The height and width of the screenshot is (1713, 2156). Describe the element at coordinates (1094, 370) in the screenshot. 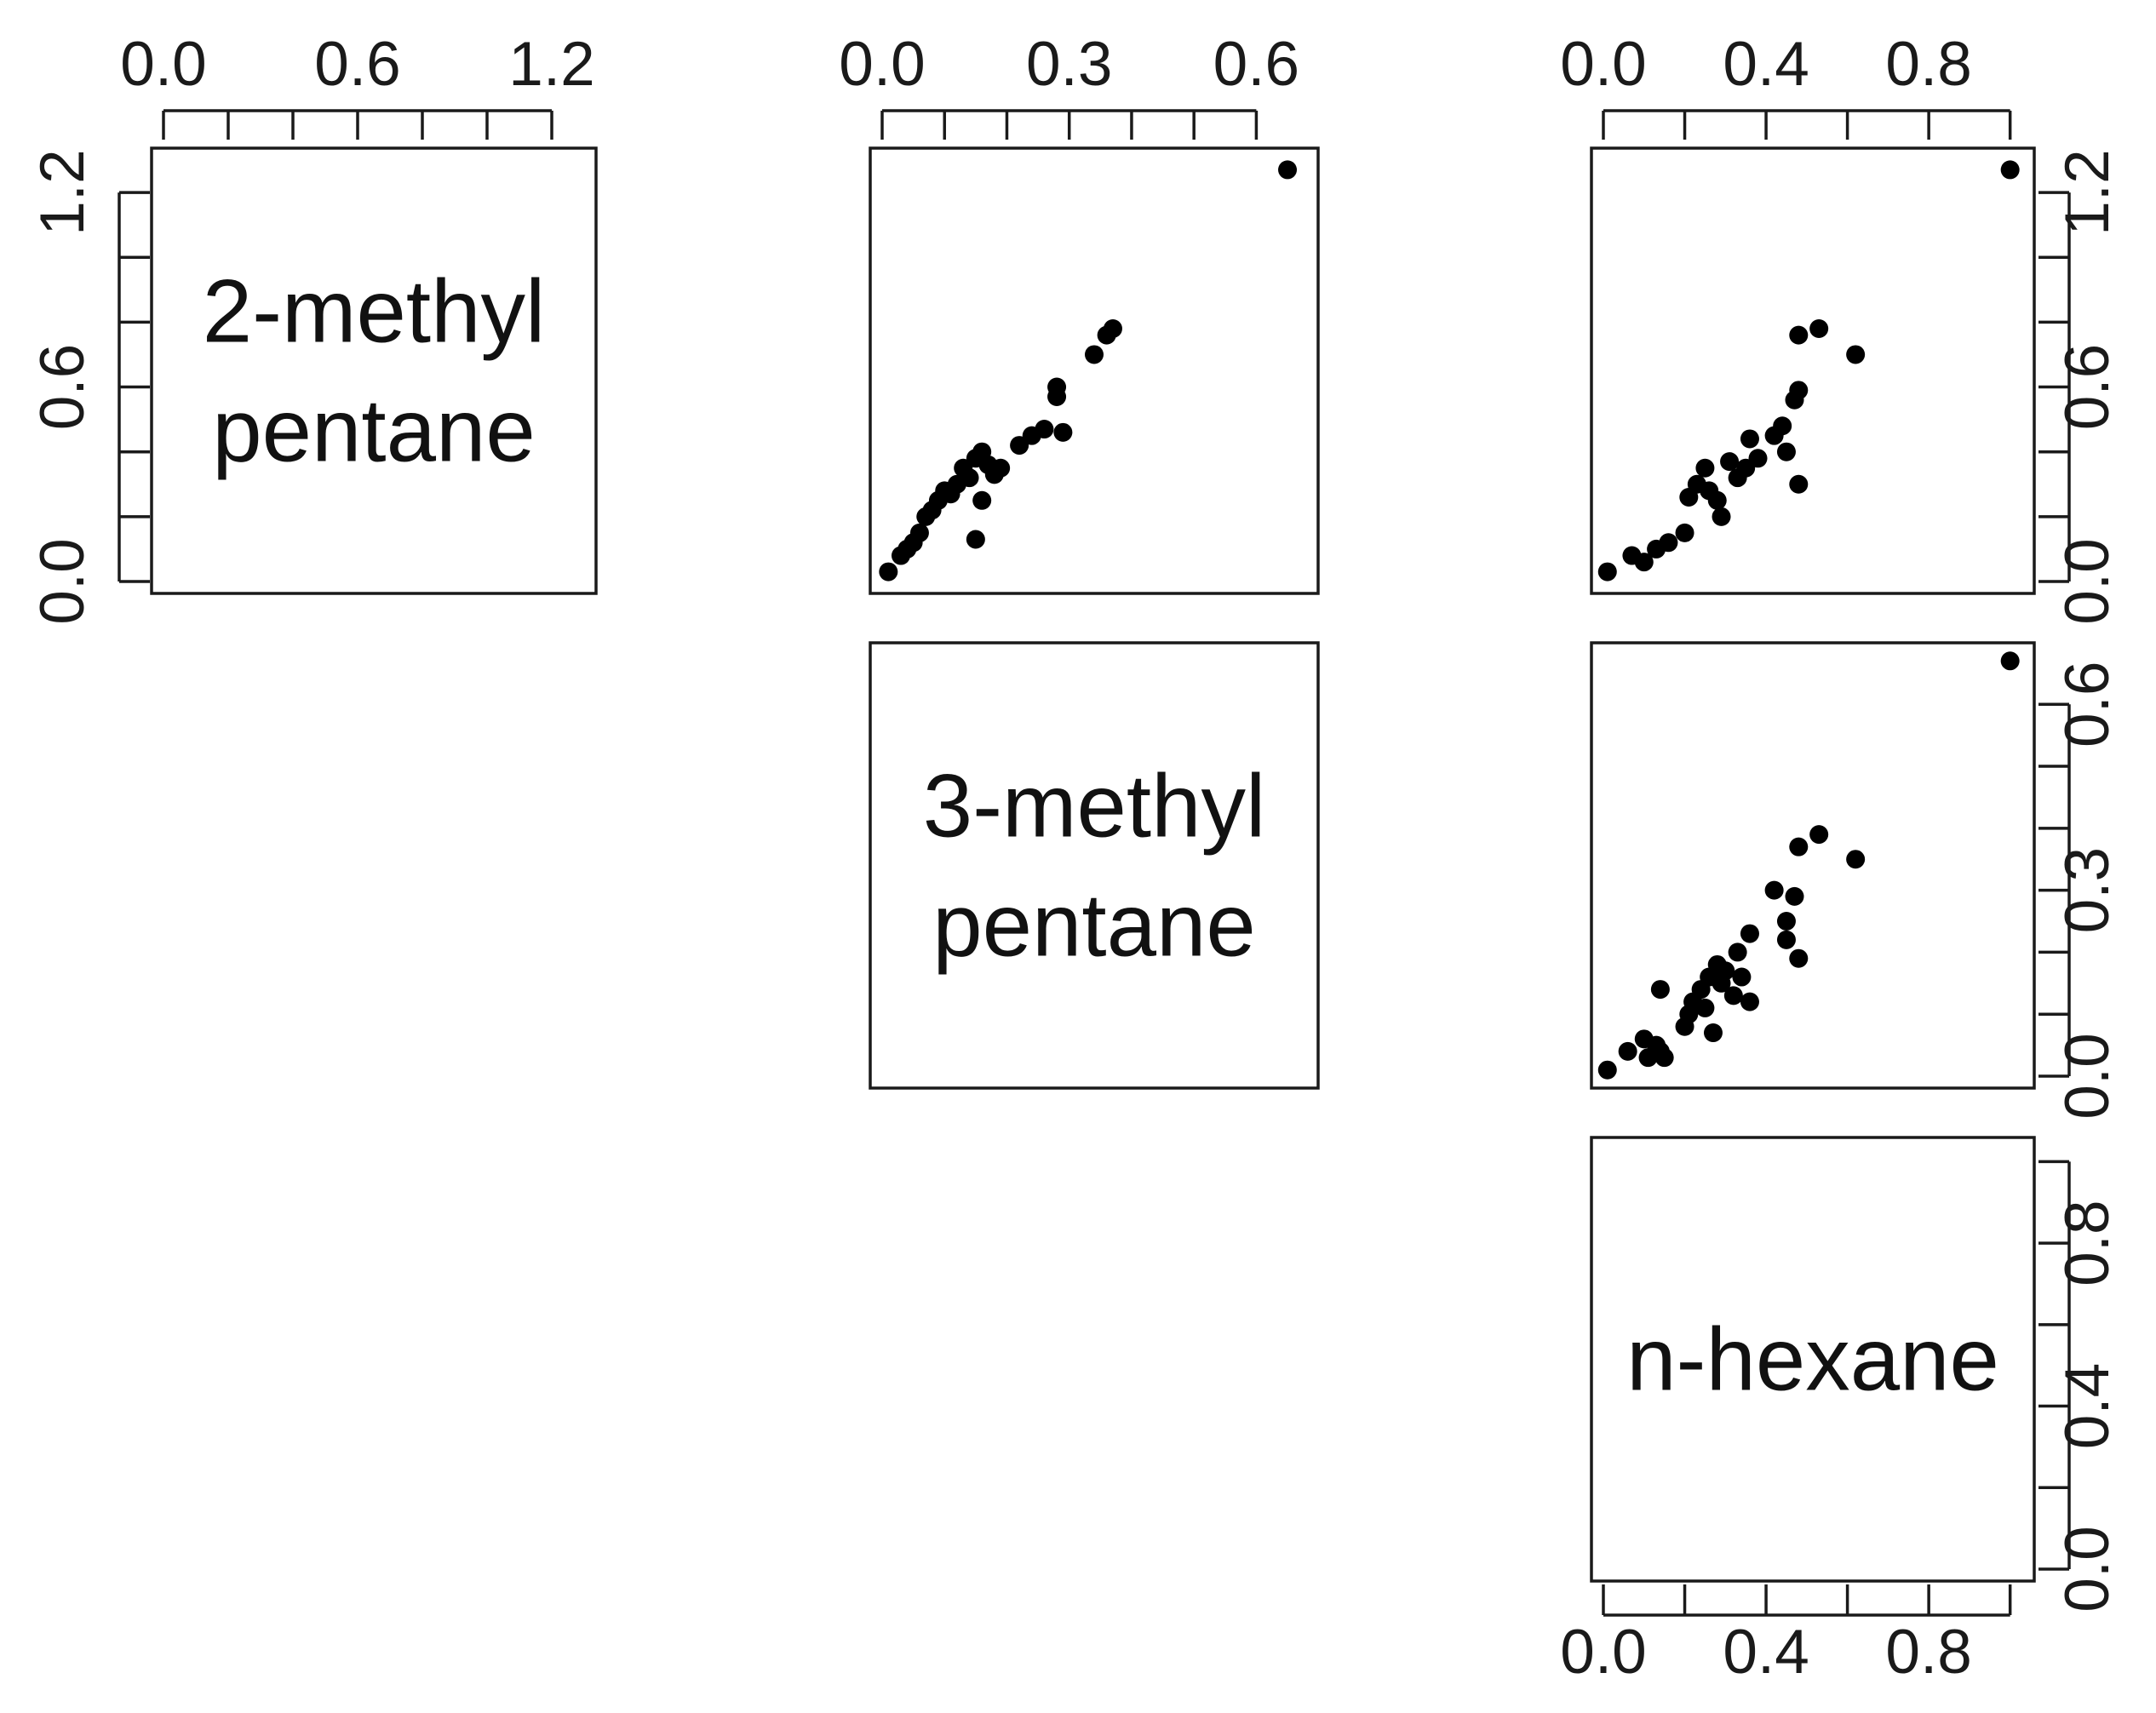

I see `panel-frame-r0-c1` at that location.